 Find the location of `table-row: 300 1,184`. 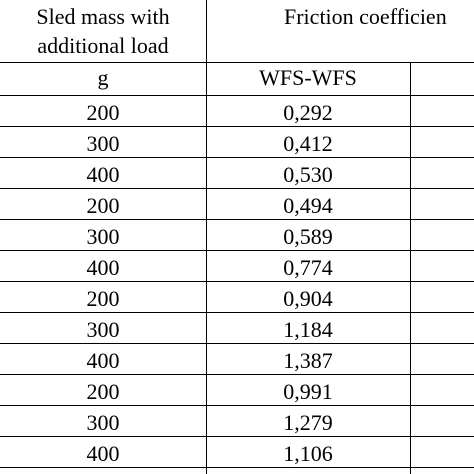

table-row: 300 1,184 is located at coordinates (237, 329).